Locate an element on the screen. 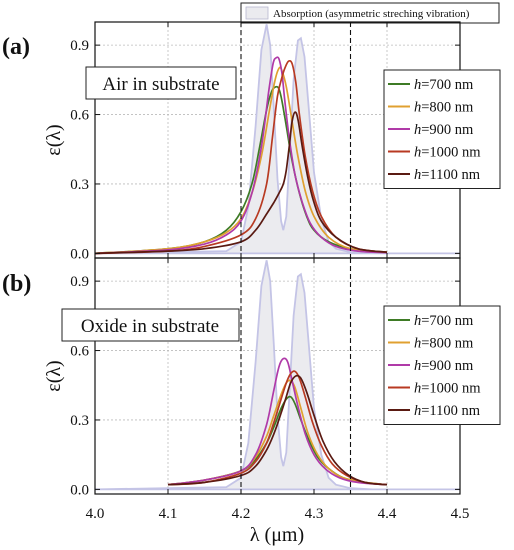  panel-b-annotation-text: Oxide in substrate is located at coordinates (150, 326).